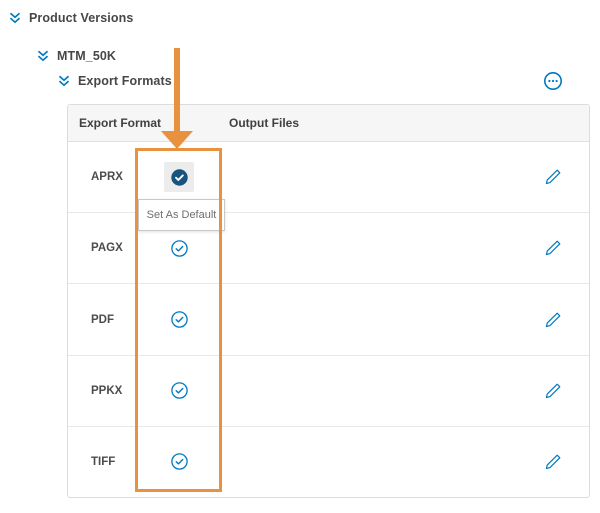  Describe the element at coordinates (107, 248) in the screenshot. I see `format-label: PAGX` at that location.